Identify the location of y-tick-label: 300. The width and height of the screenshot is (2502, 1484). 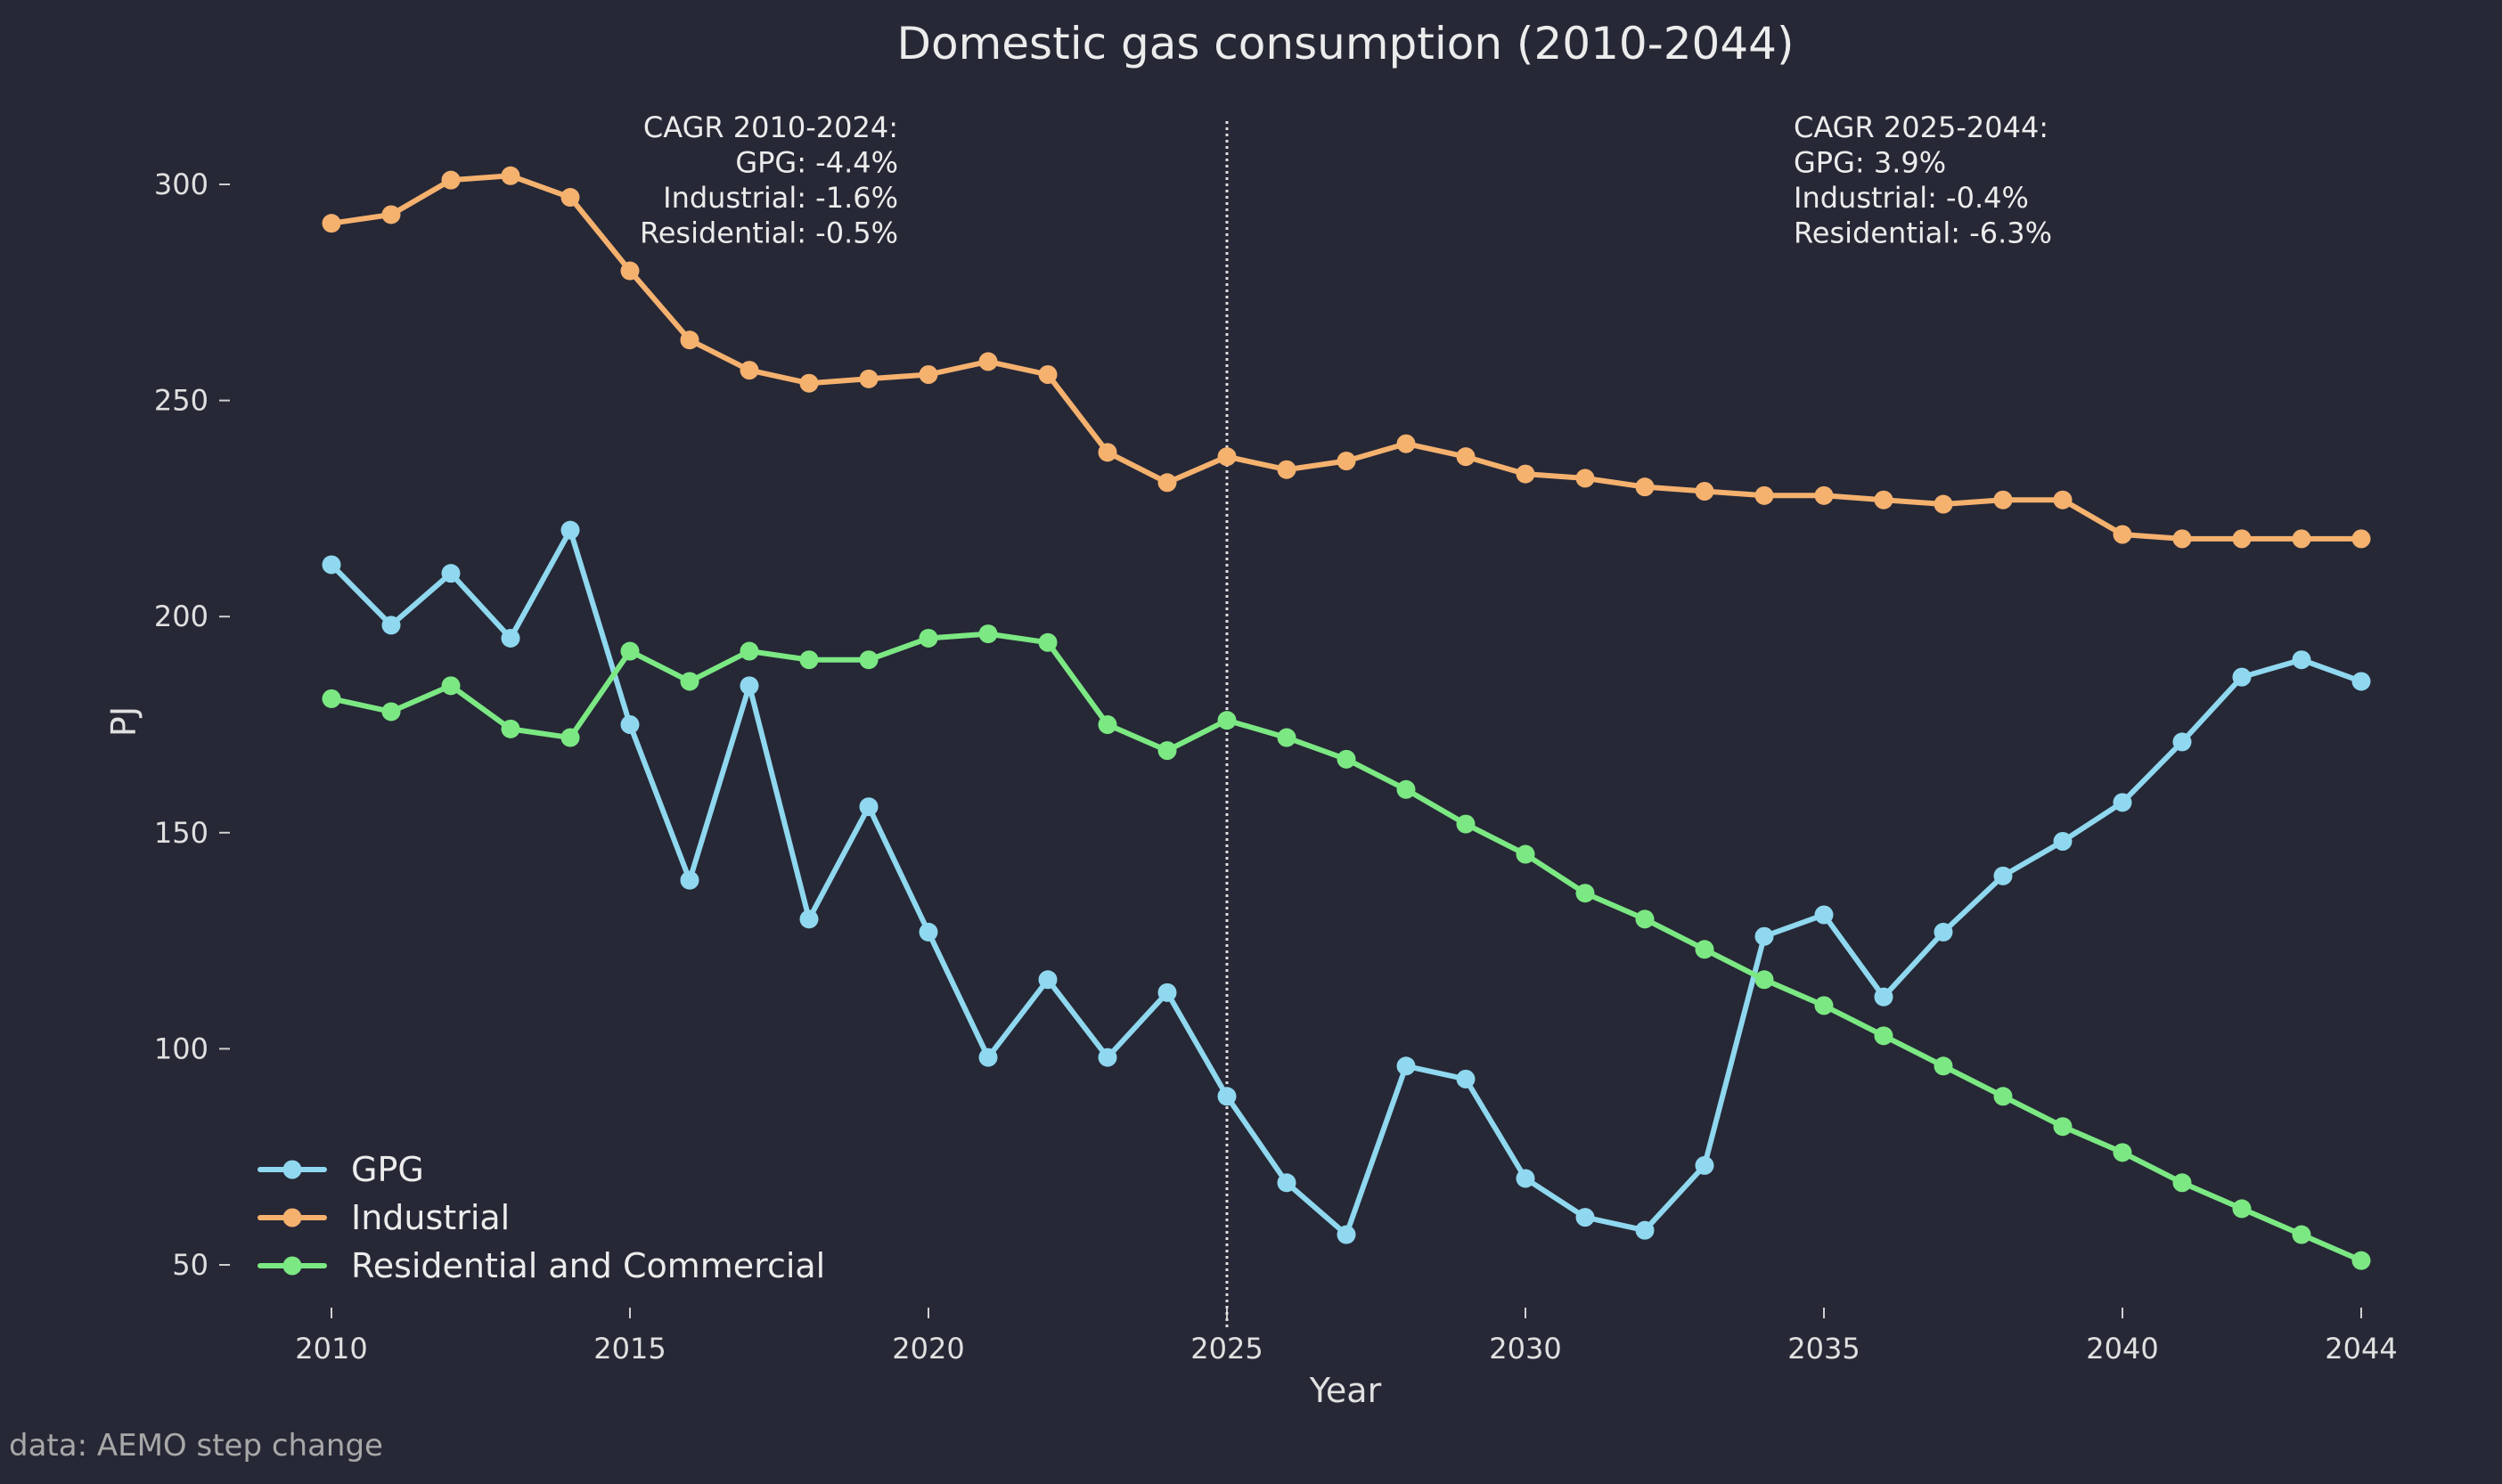
(181, 184).